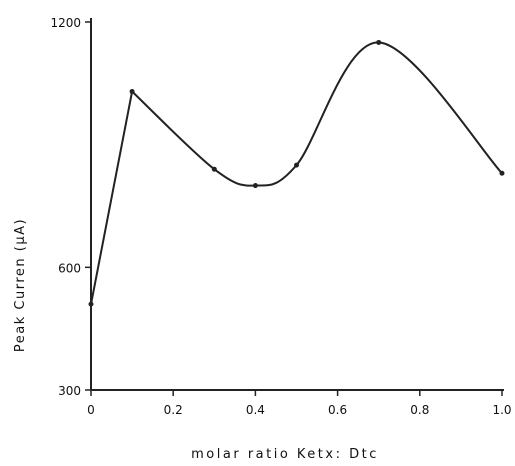 The image size is (515, 466). I want to click on x-tick-label: 0.6, so click(337, 410).